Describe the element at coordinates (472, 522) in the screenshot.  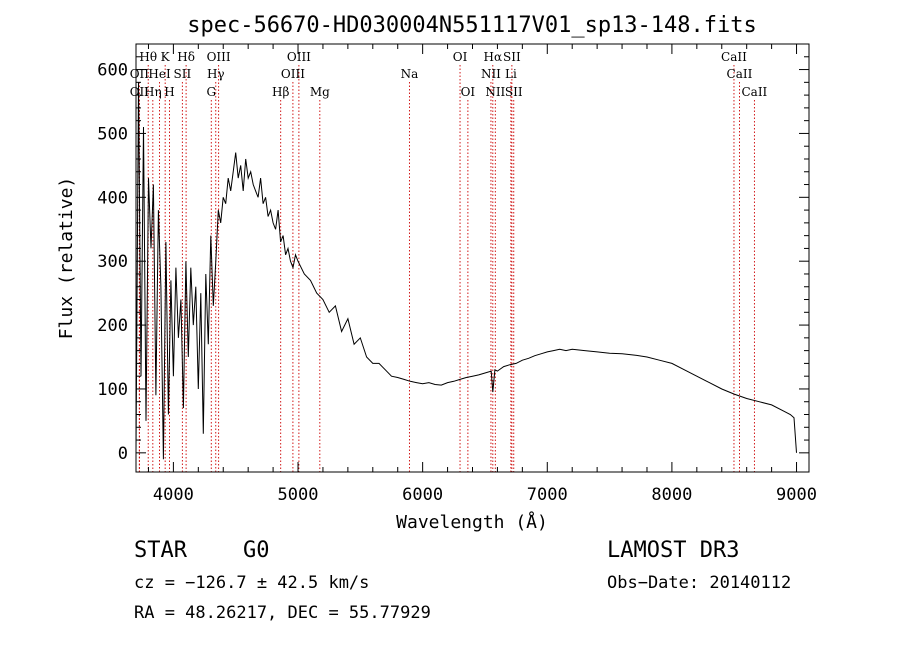
I see `x-axis-label: Wavelength (Å)` at that location.